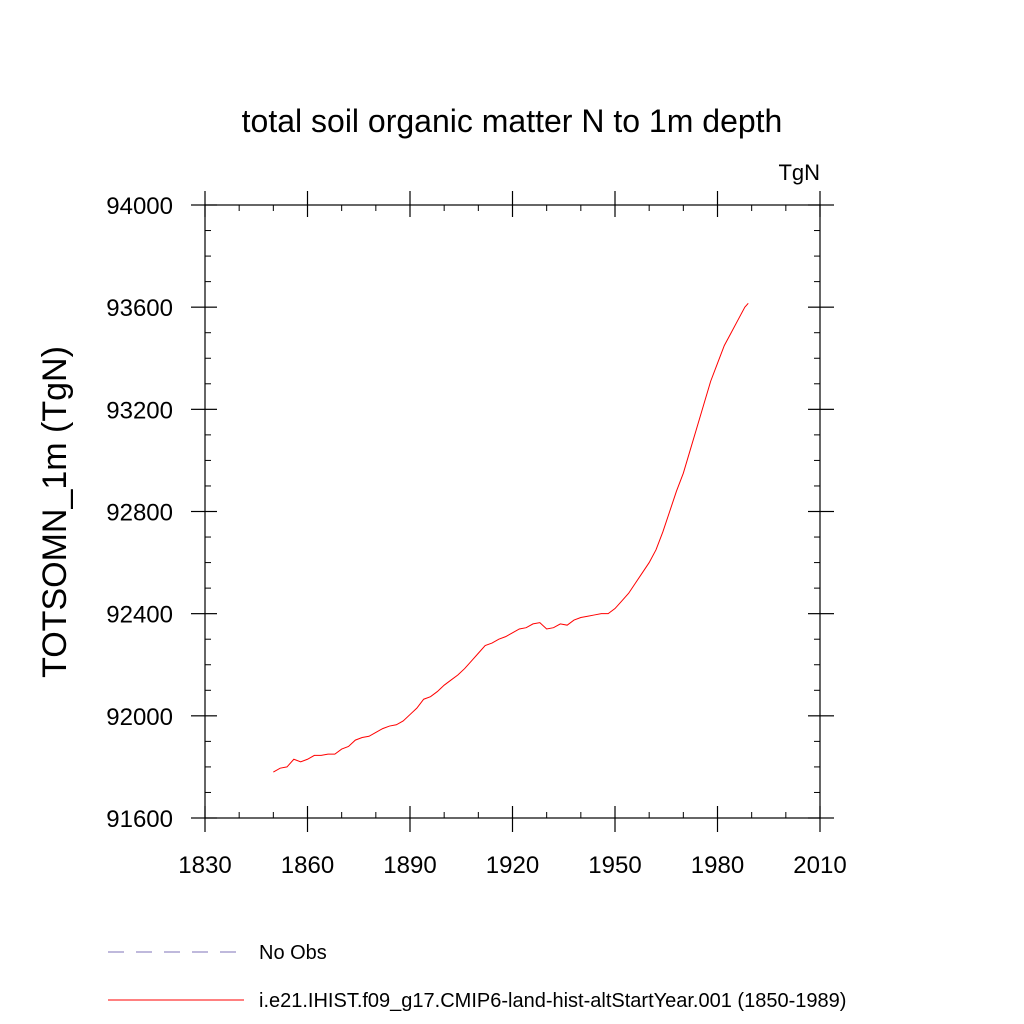 This screenshot has height=1024, width=1024. I want to click on y-axis-label: TOTSOMN_1m (TgN), so click(55, 512).